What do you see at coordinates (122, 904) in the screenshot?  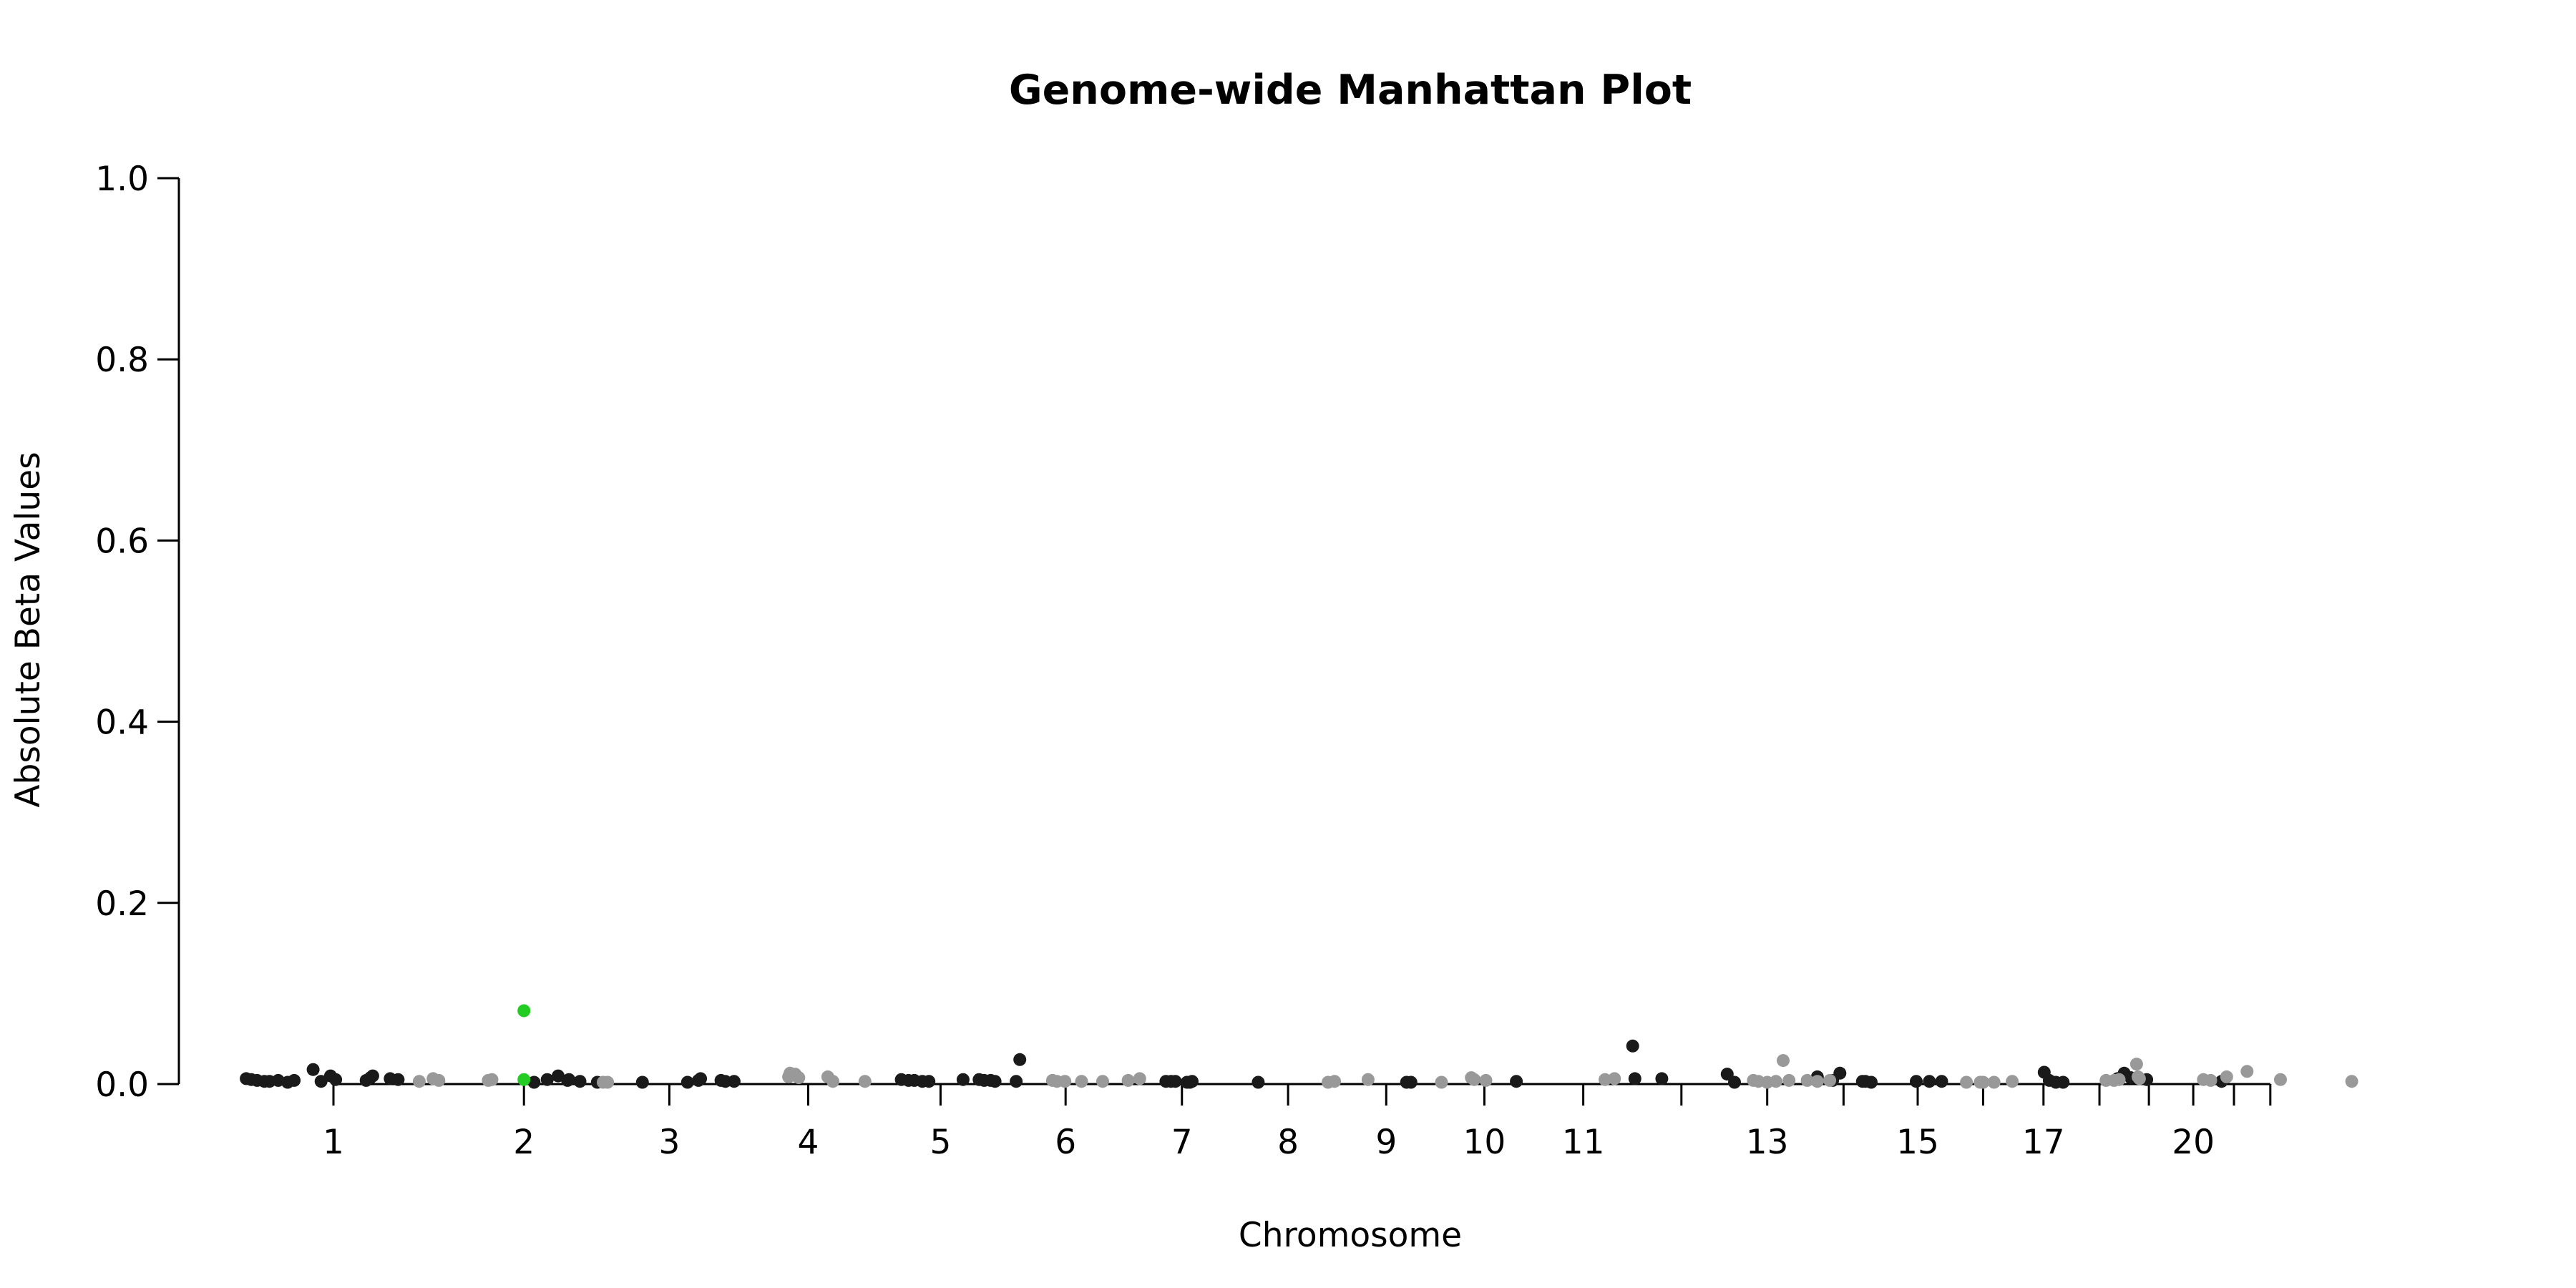 I see `y-tick-label: 0.2` at bounding box center [122, 904].